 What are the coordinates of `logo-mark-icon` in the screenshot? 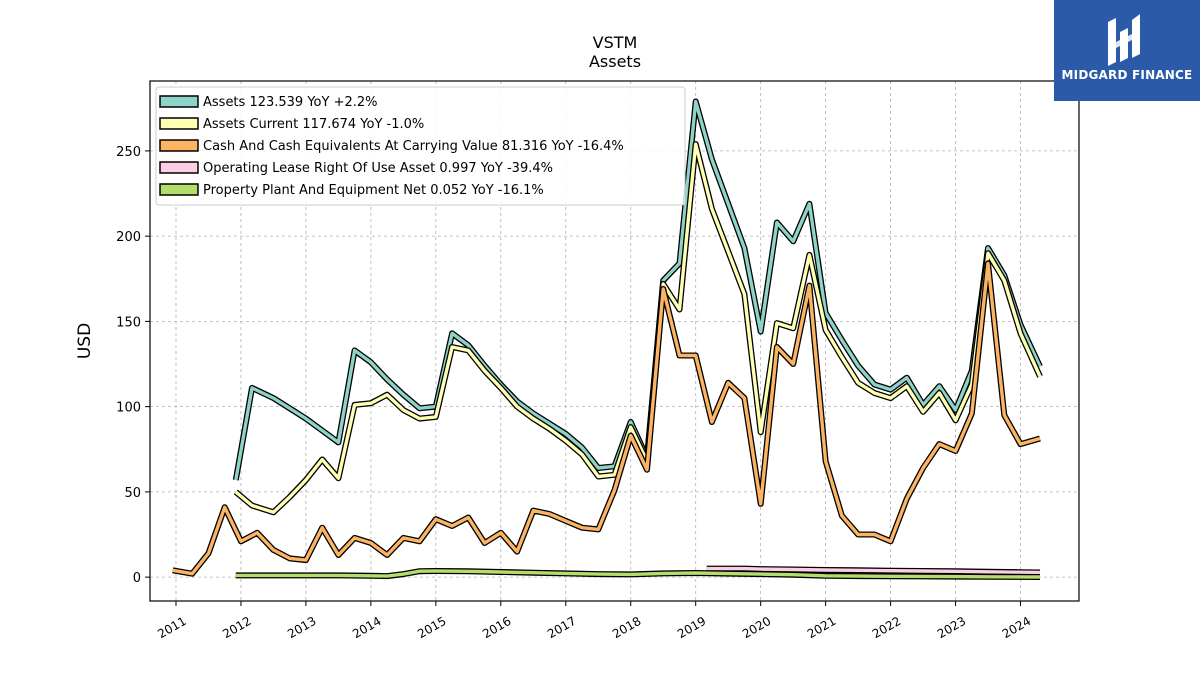 It's located at (1124, 40).